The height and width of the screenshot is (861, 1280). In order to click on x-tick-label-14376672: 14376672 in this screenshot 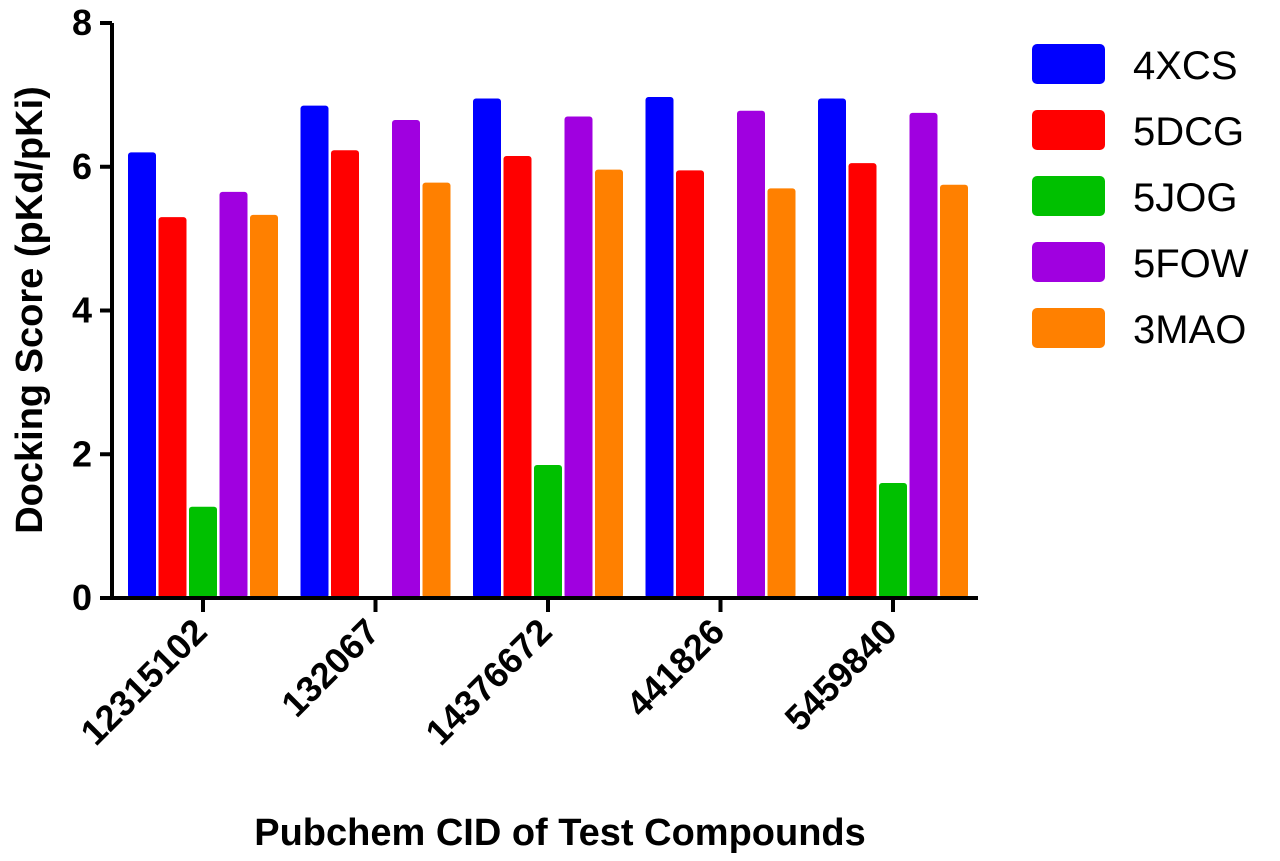, I will do `click(488, 682)`.